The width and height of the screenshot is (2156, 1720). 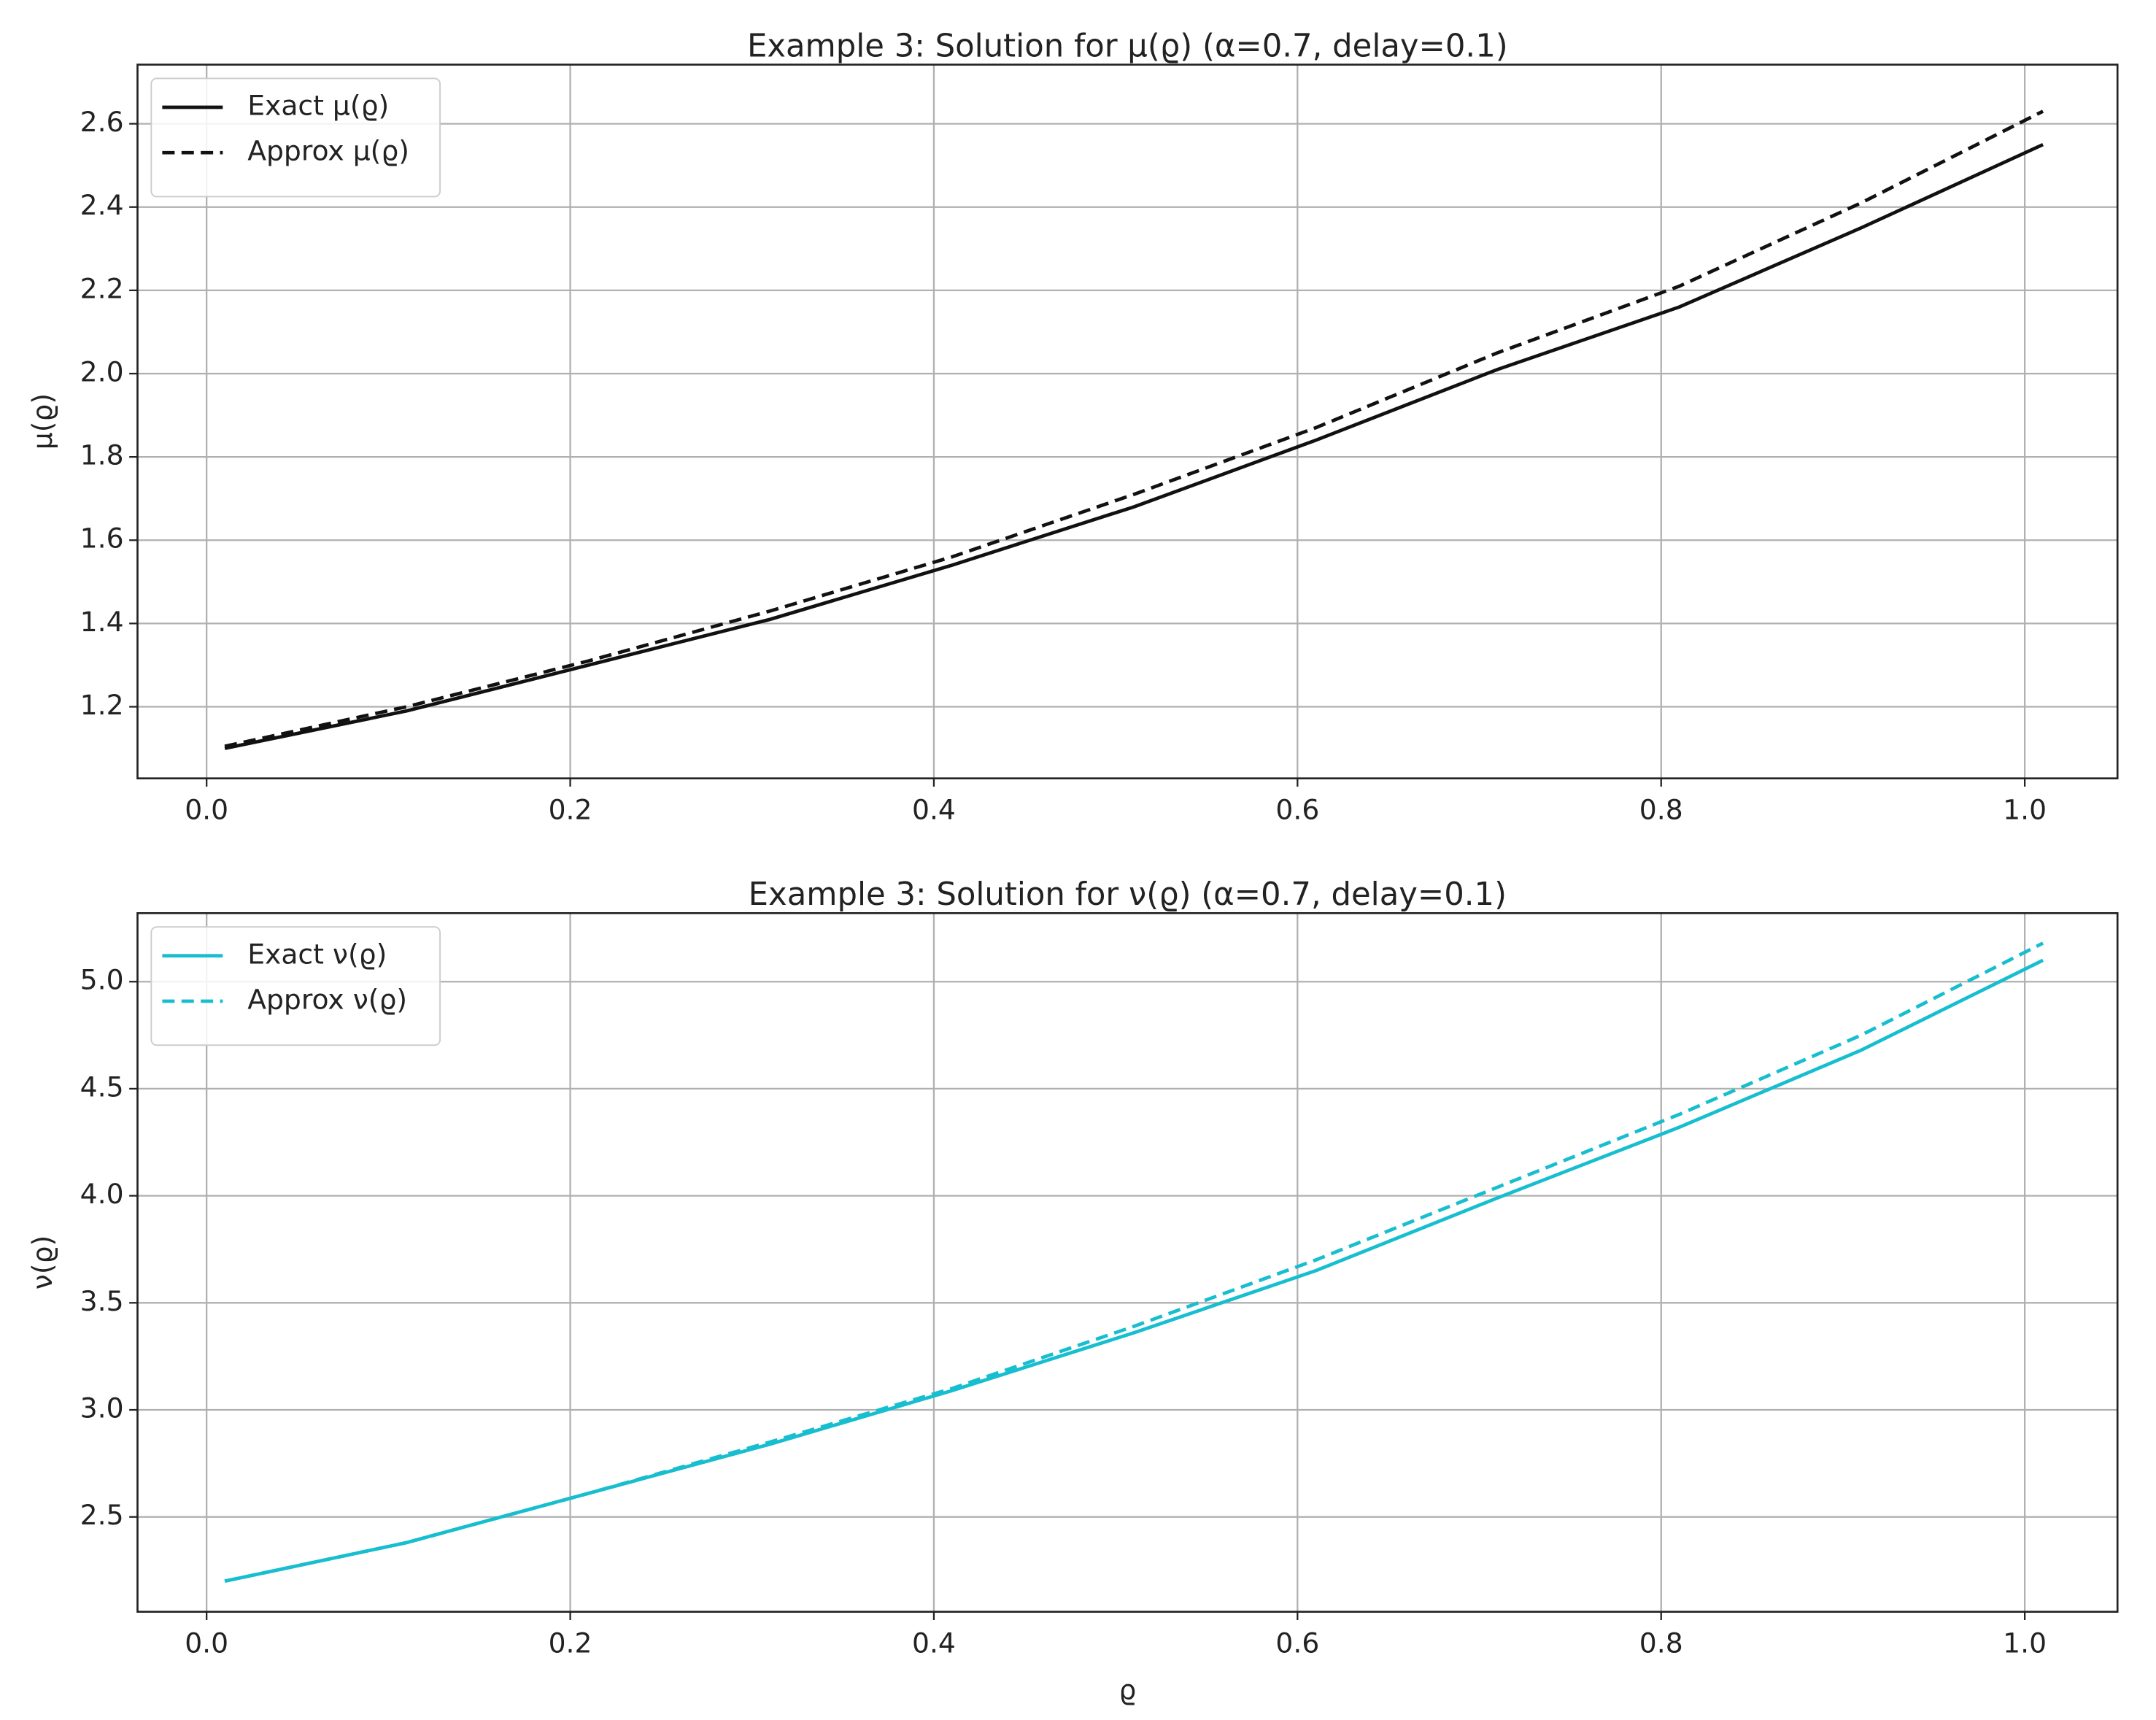 I want to click on legend-label: Approx ν(ϱ), so click(x=327, y=999).